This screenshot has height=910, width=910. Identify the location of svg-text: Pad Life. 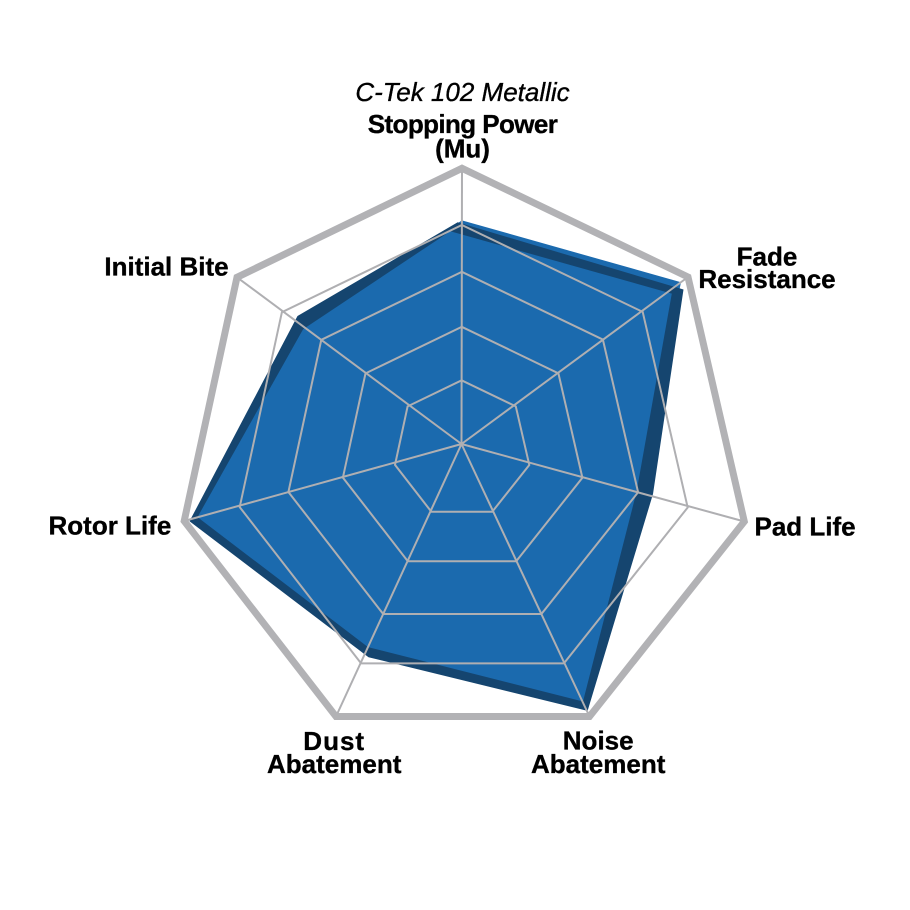
(805, 526).